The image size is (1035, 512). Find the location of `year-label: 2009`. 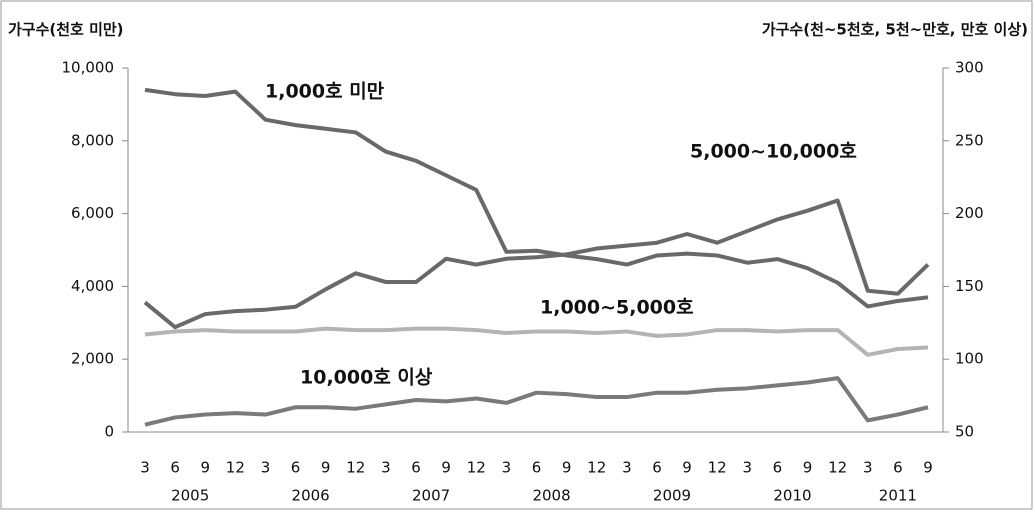

year-label: 2009 is located at coordinates (672, 496).